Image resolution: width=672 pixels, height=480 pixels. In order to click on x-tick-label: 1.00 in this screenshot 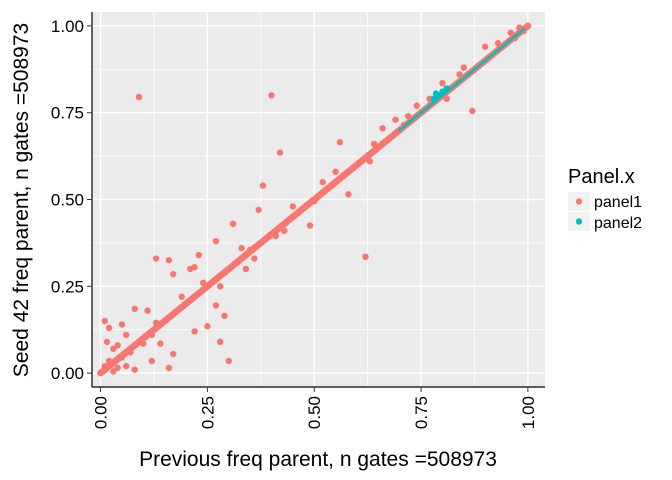, I will do `click(528, 412)`.